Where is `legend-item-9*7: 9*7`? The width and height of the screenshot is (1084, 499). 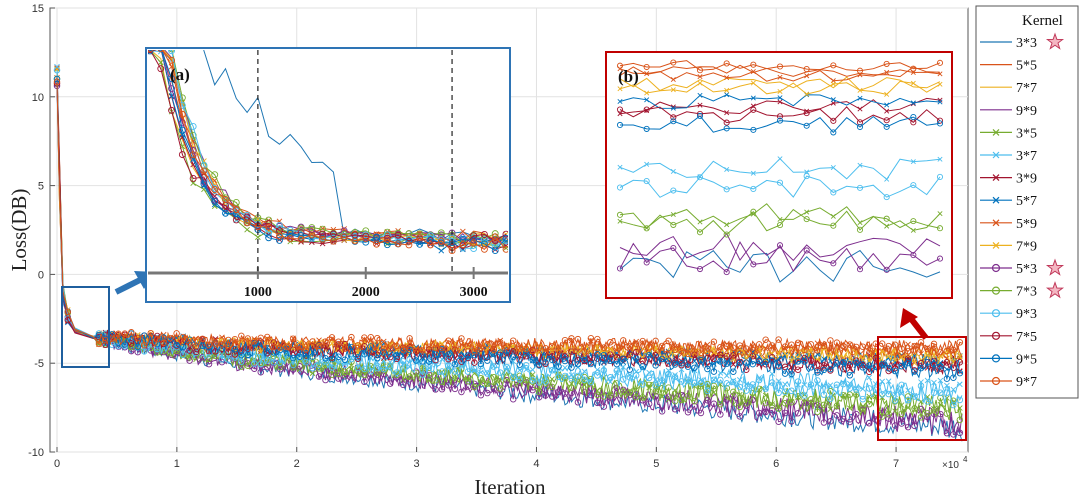 legend-item-9*7: 9*7 is located at coordinates (1008, 382).